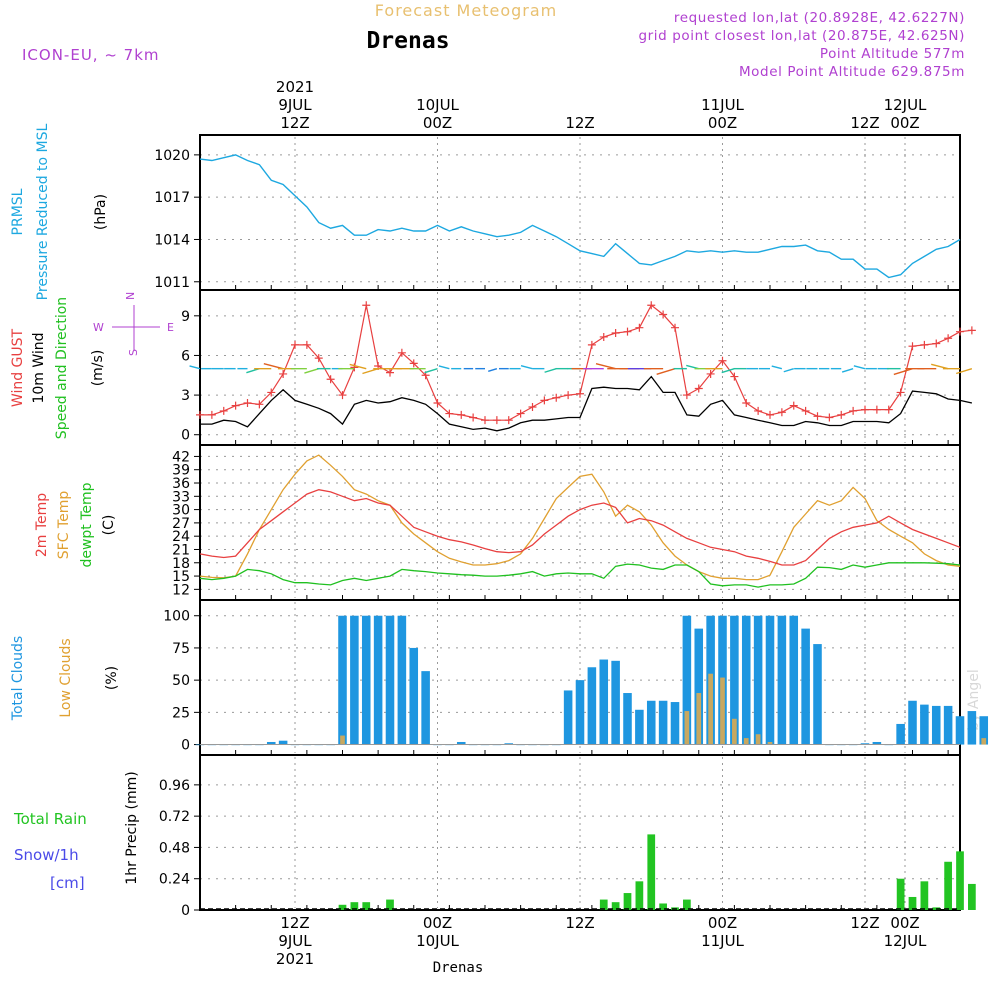 This screenshot has height=1000, width=1000. What do you see at coordinates (181, 550) in the screenshot?
I see `y-tick-label: 21` at bounding box center [181, 550].